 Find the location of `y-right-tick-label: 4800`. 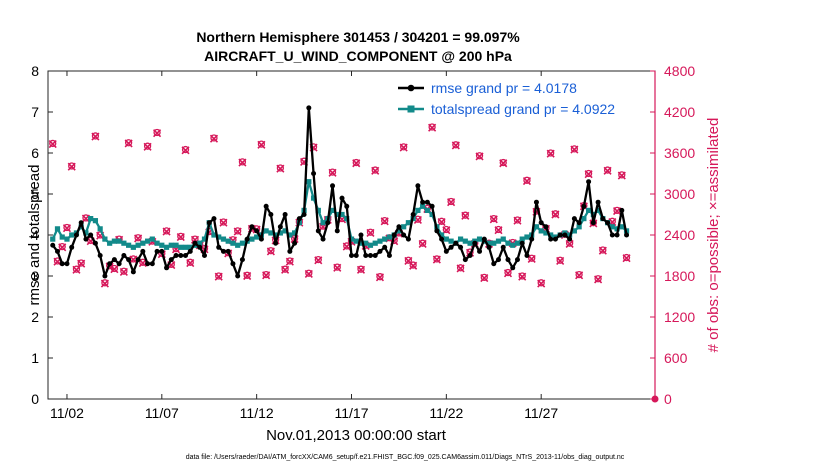

y-right-tick-label: 4800 is located at coordinates (679, 71).